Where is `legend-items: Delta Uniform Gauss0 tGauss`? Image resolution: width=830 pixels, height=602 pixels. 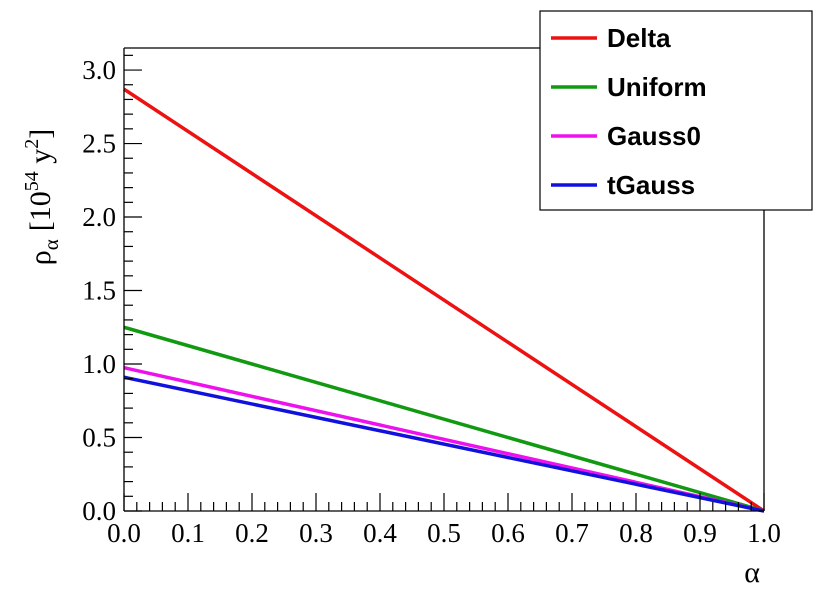
legend-items: Delta Uniform Gauss0 tGauss is located at coordinates (629, 111).